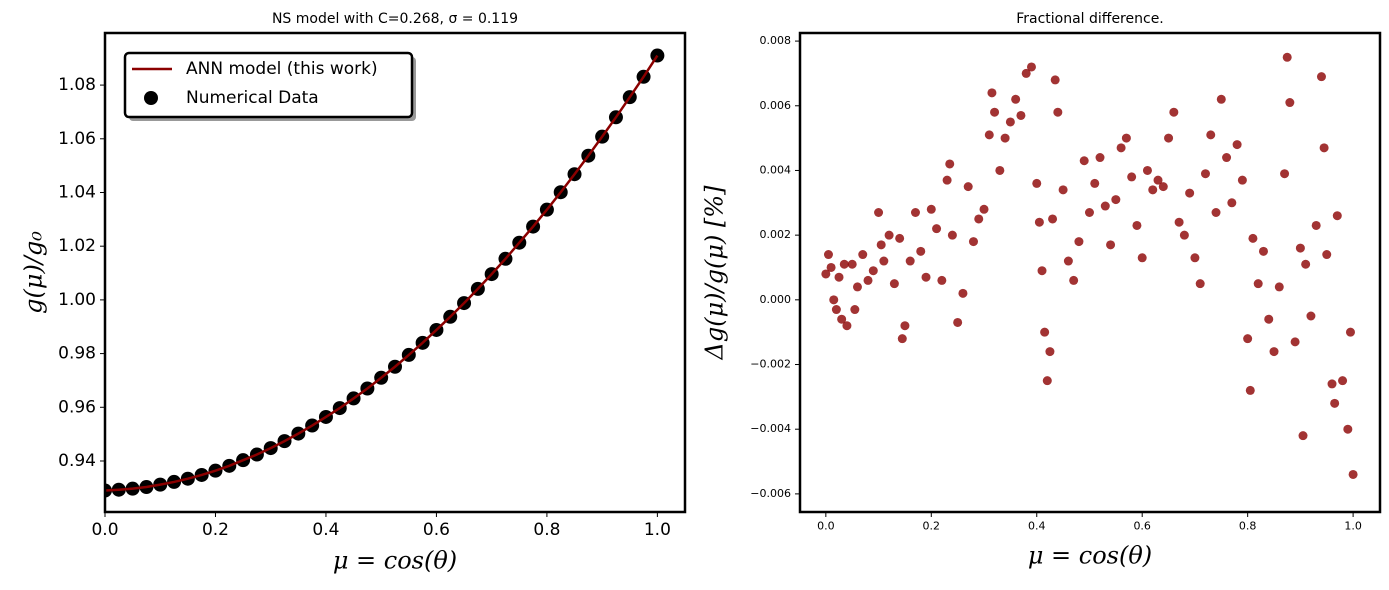 This screenshot has height=590, width=1389. Describe the element at coordinates (776, 105) in the screenshot. I see `y-tick-label: 0.006` at that location.